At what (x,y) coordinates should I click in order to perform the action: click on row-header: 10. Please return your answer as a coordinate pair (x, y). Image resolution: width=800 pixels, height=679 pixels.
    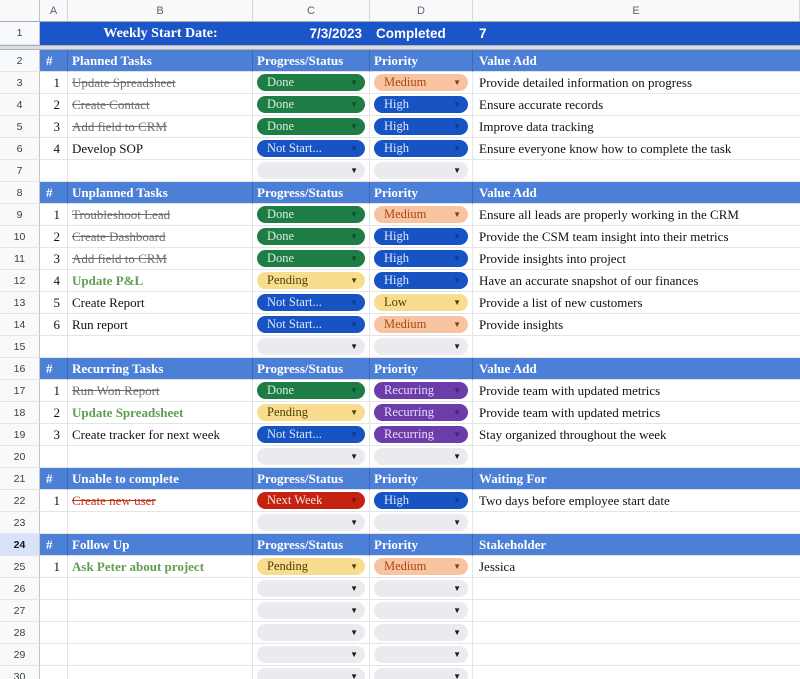
    Looking at the image, I should click on (20, 237).